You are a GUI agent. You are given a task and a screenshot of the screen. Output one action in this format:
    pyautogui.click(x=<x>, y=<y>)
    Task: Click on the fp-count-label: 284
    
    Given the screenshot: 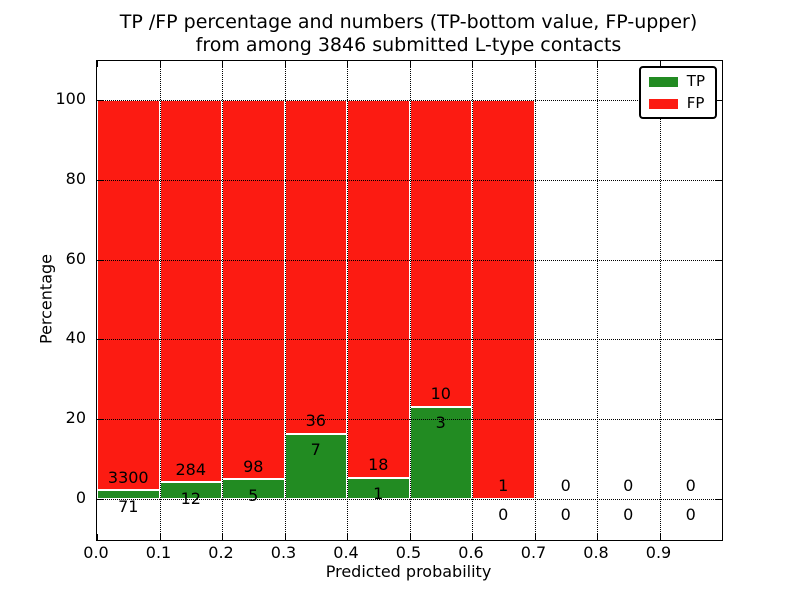 What is the action you would take?
    pyautogui.click(x=191, y=470)
    